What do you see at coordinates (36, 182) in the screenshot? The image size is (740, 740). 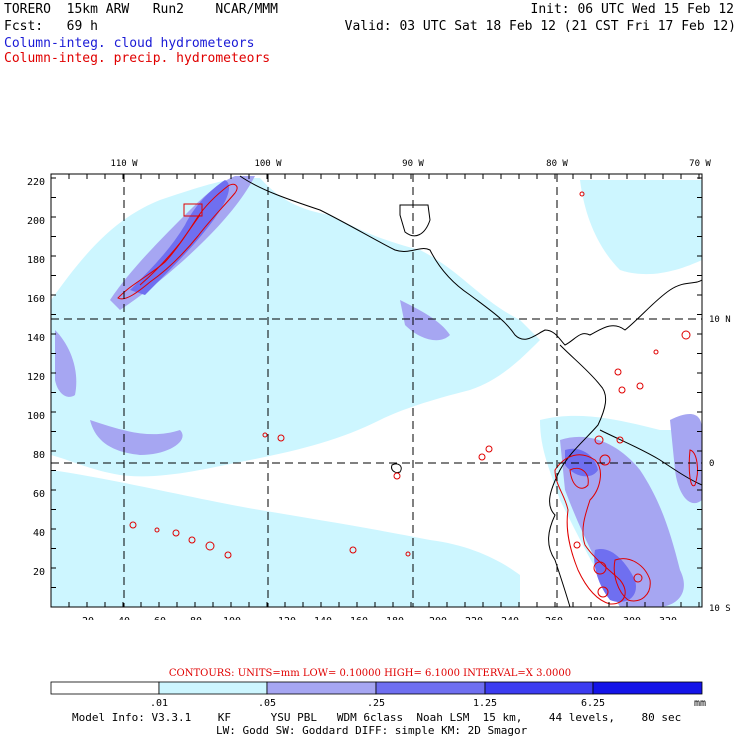 I see `y-tick-220: 220` at bounding box center [36, 182].